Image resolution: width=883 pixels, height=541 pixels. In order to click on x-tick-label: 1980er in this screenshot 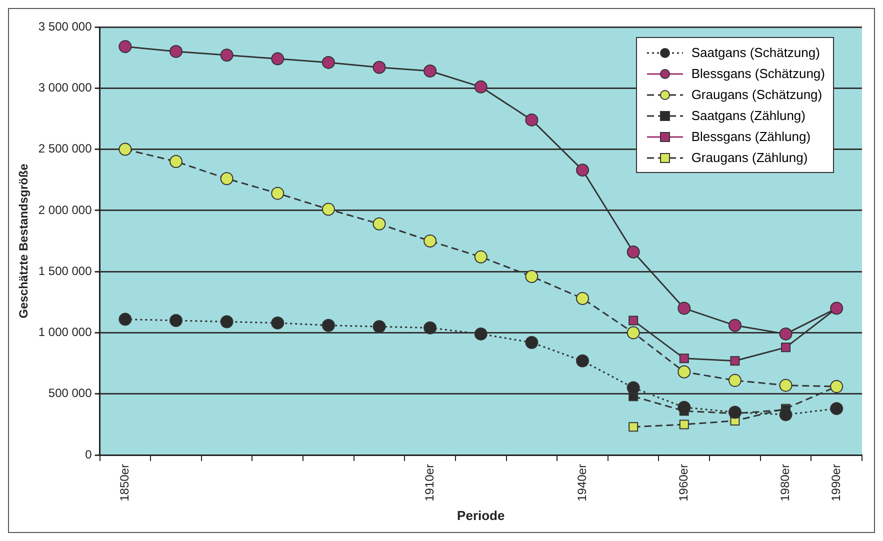, I will do `click(785, 483)`.